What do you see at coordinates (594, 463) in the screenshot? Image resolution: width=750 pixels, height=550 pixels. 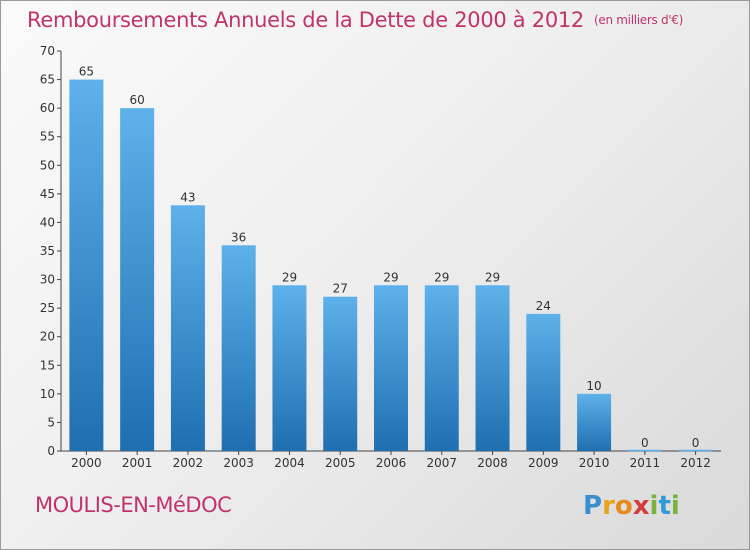 I see `x-tick-label: 2010` at bounding box center [594, 463].